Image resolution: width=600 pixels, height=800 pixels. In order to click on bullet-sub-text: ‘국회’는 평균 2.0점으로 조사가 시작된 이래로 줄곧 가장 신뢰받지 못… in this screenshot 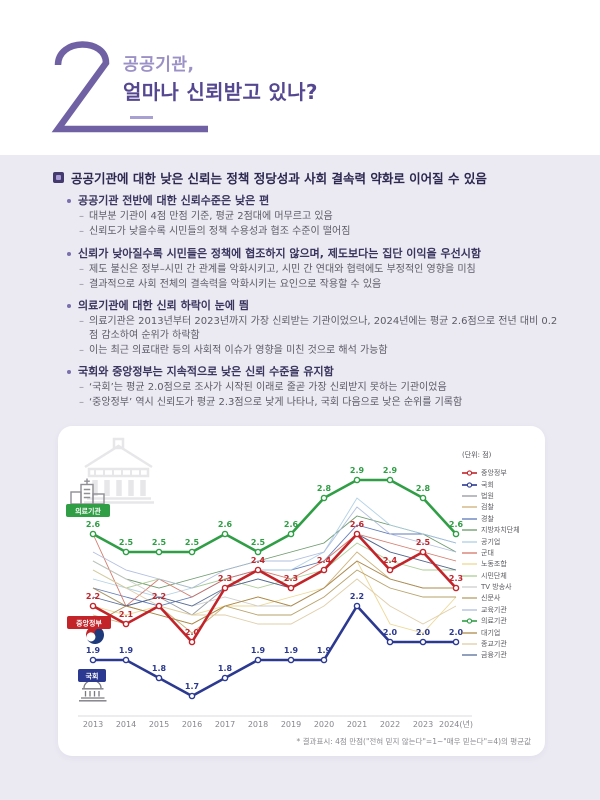, I will do `click(268, 387)`.